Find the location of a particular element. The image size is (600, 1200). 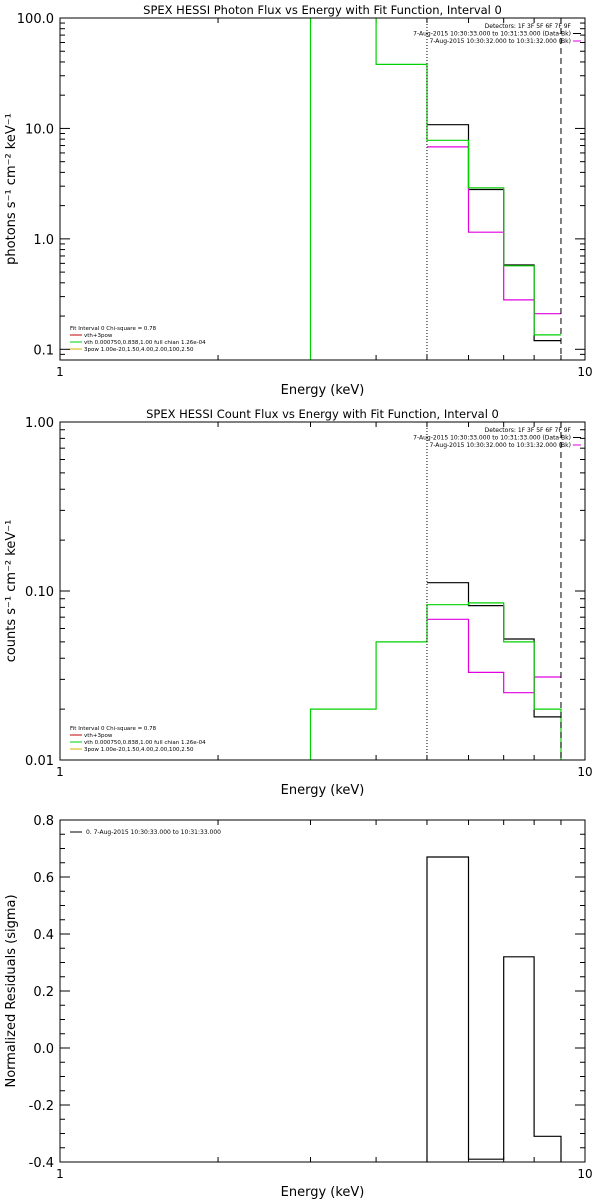

y-tick-label: 10.0 is located at coordinates (39, 129).